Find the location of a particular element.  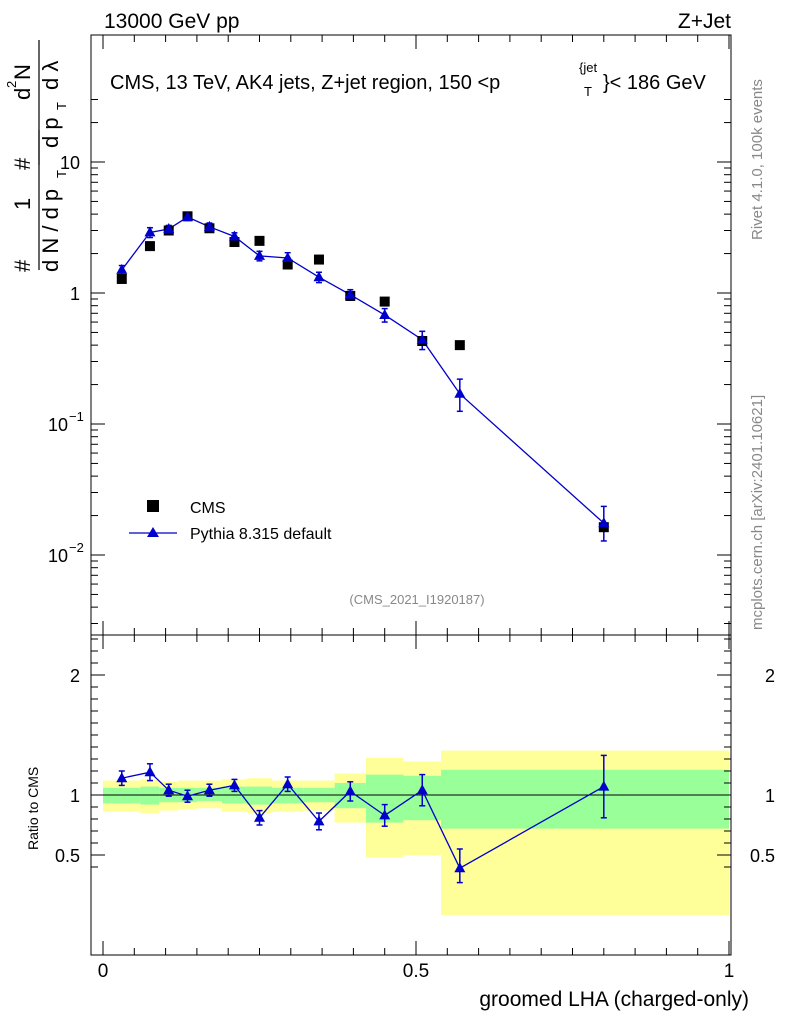

x-tick-label: 1 is located at coordinates (729, 971).